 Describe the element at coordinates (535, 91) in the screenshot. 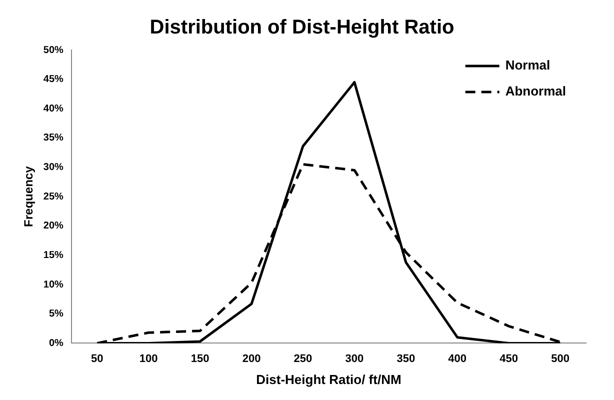

I see `legend-label: Abnormal` at that location.